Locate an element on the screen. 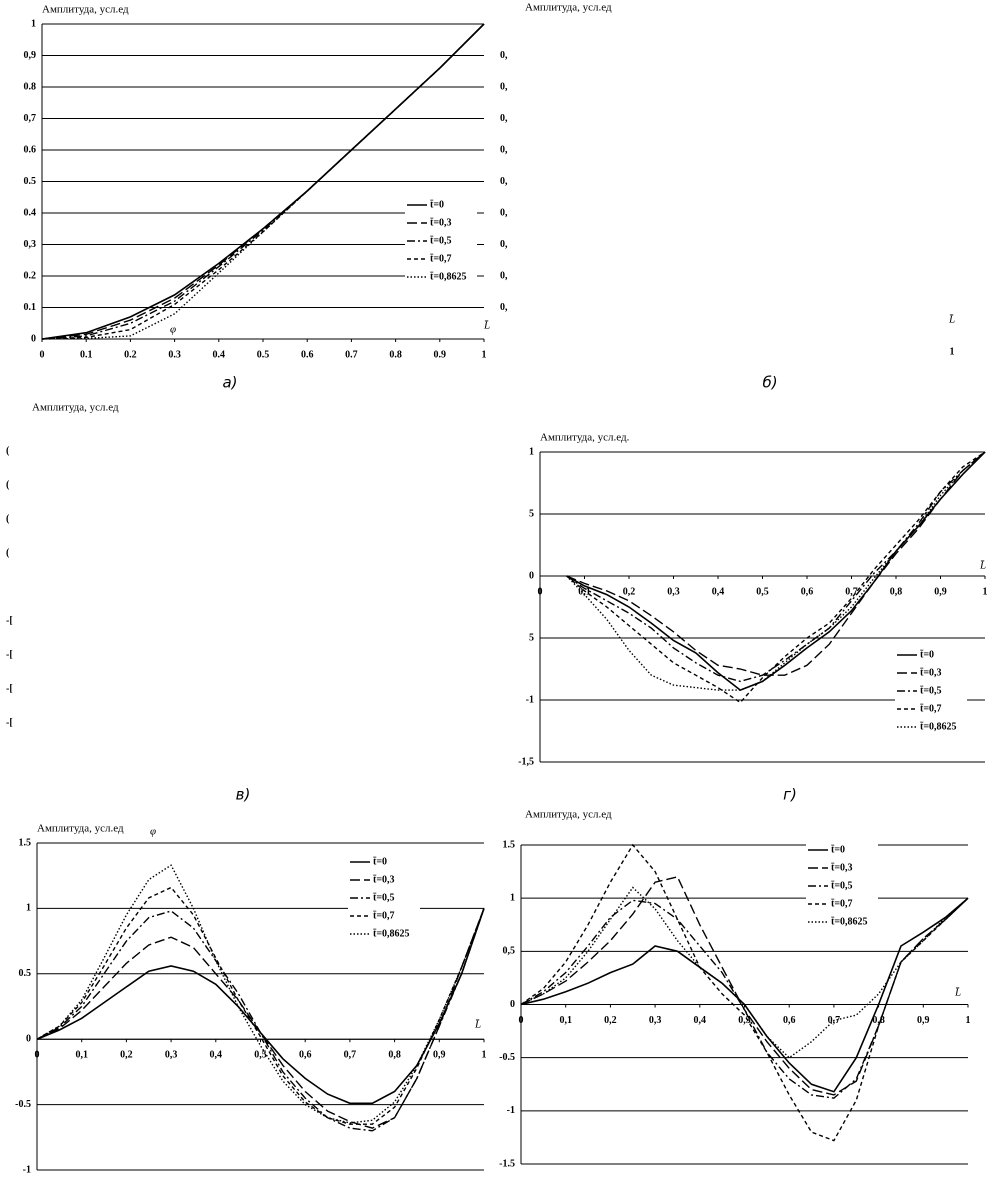 This screenshot has height=1186, width=992. caption: г) is located at coordinates (790, 795).